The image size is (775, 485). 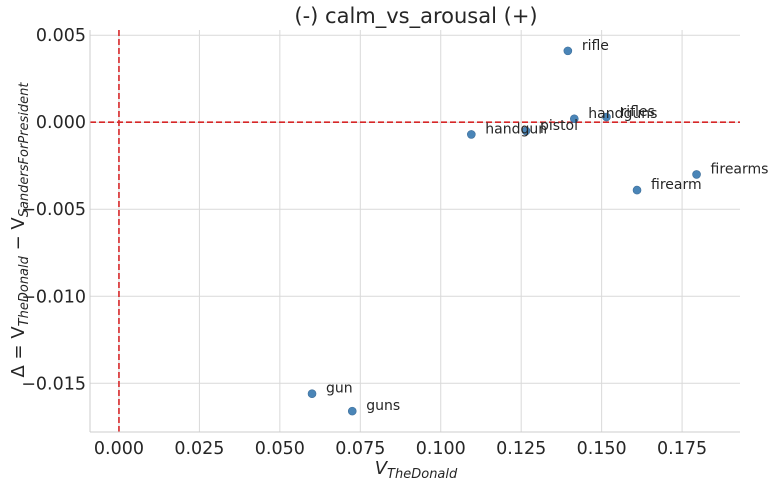 I want to click on x-tick-label: 0.050, so click(x=280, y=449).